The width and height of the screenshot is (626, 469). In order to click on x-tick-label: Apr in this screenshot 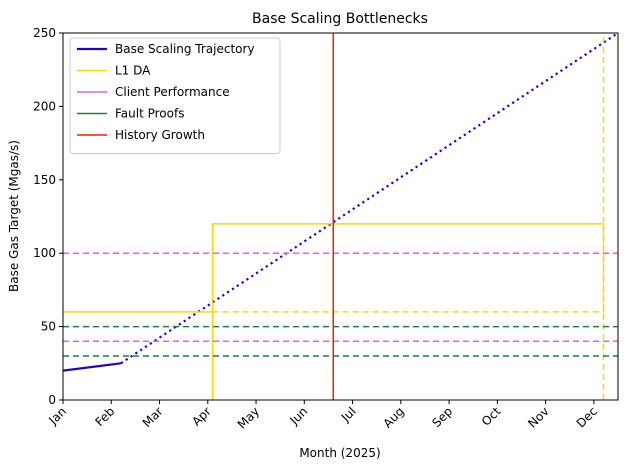, I will do `click(201, 416)`.